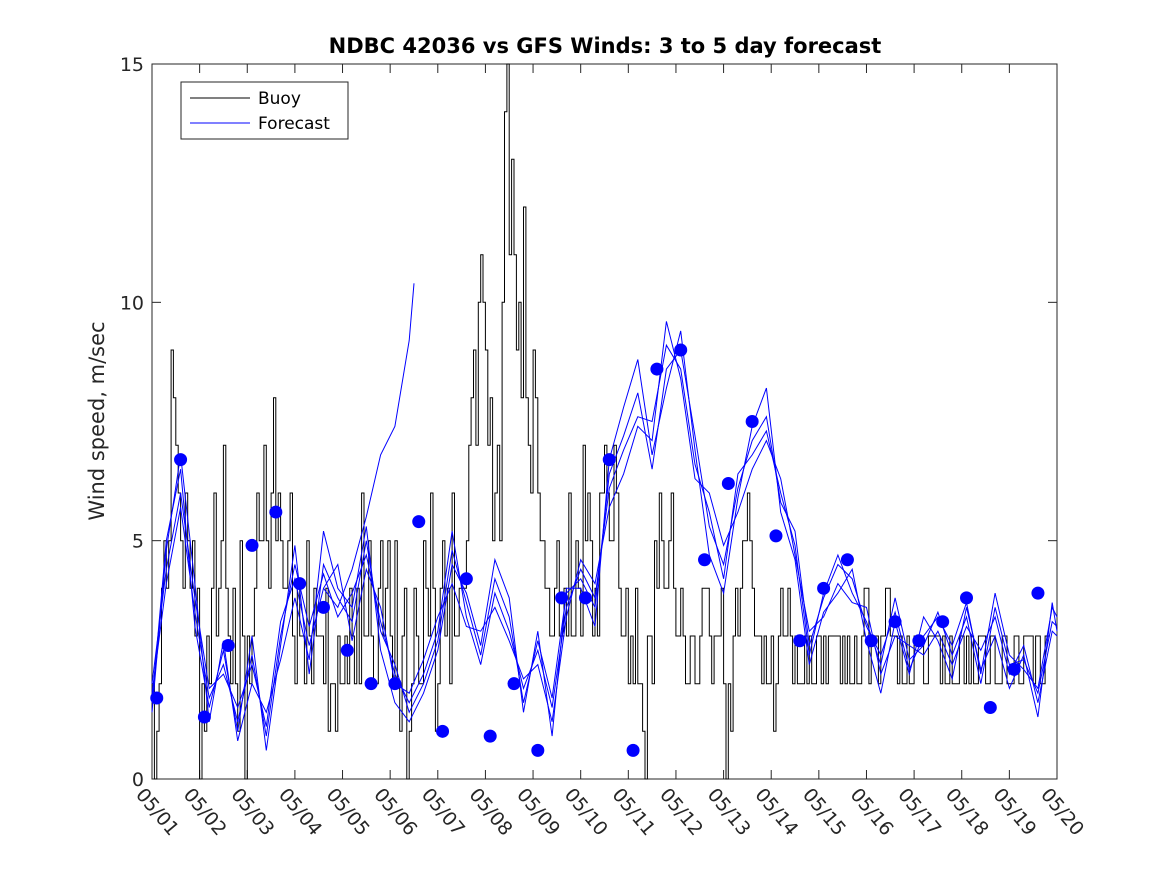  I want to click on x-tick-label: 05/12, so click(681, 812).